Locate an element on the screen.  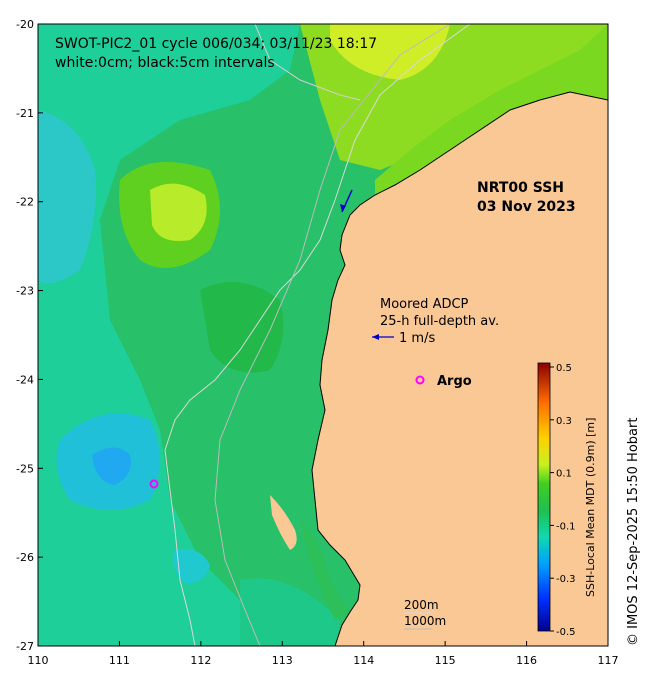
argo-legend-label: Argo is located at coordinates (454, 381).